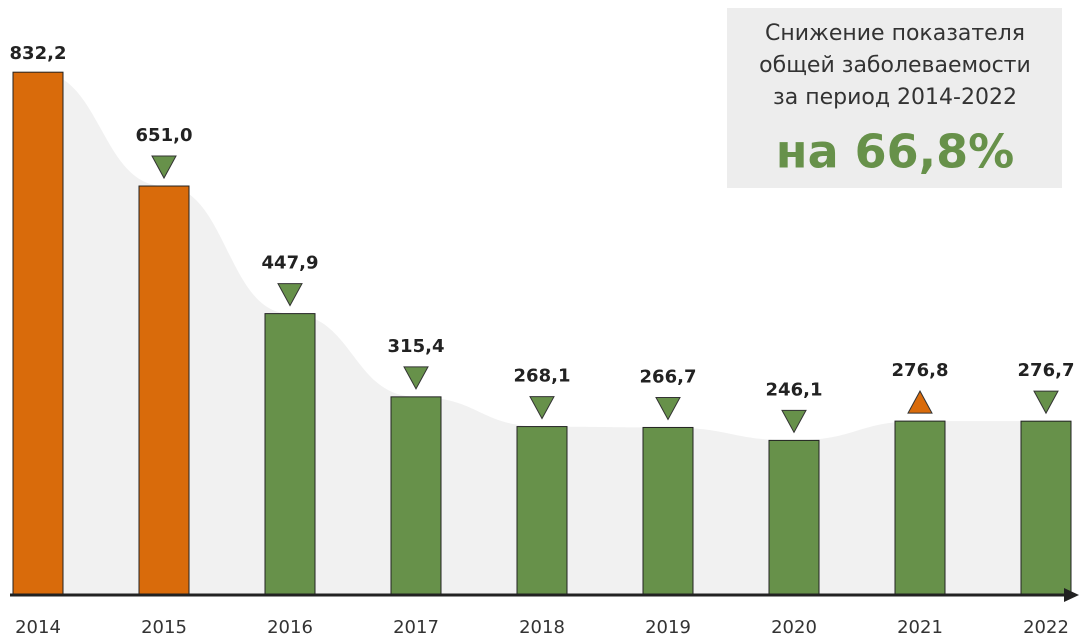  What do you see at coordinates (38, 53) in the screenshot?
I see `value-label: 832,2` at bounding box center [38, 53].